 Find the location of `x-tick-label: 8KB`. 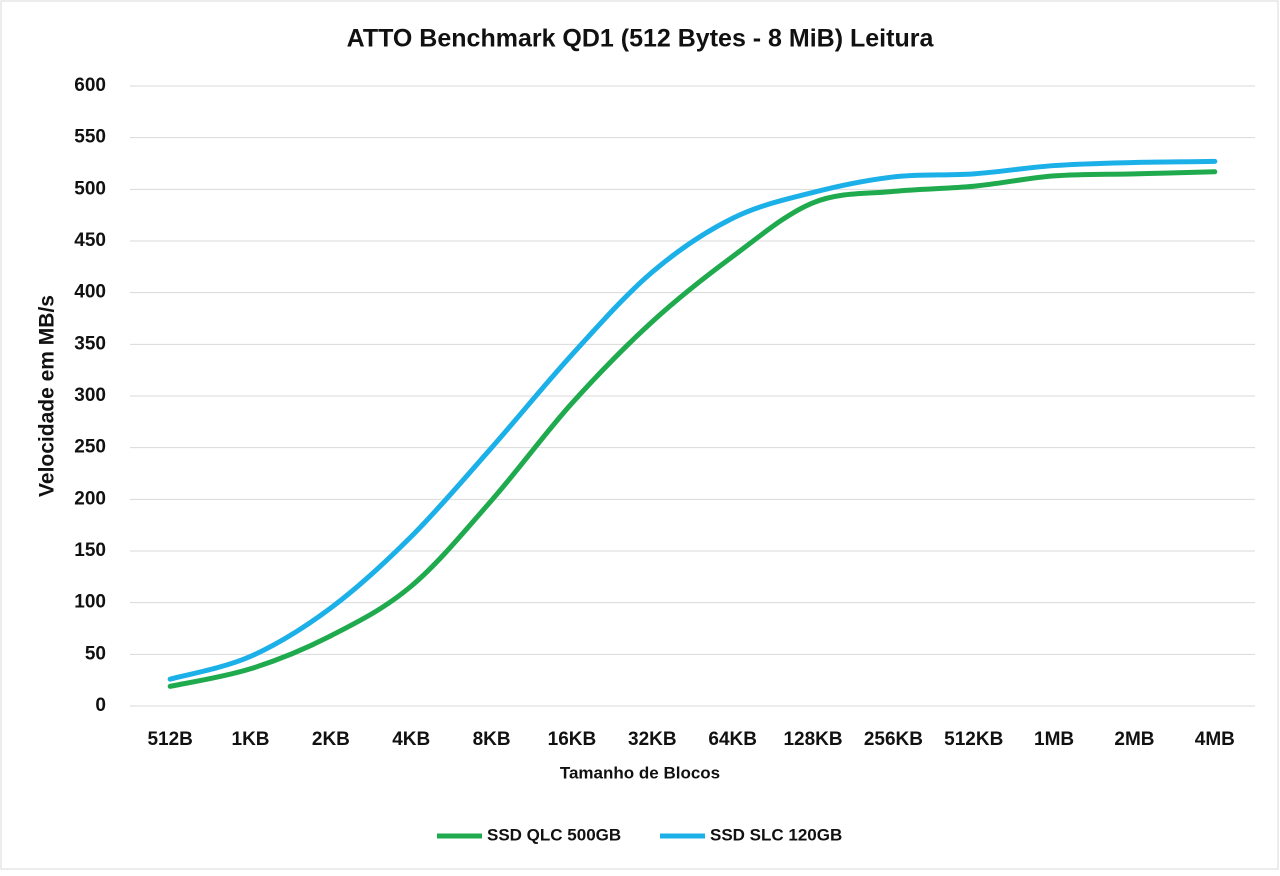

x-tick-label: 8KB is located at coordinates (492, 739).